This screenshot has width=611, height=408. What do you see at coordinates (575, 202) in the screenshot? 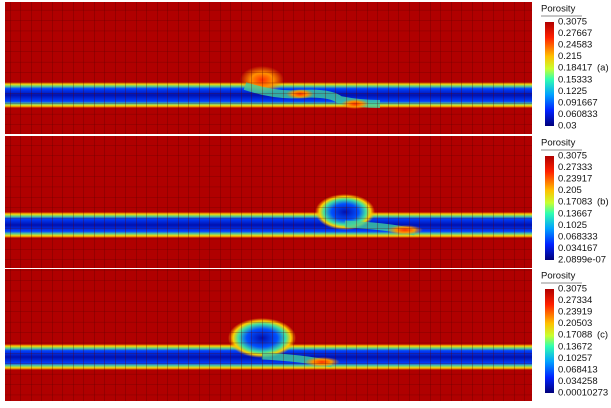
I see `colorbar-tick-label: 0.17083` at bounding box center [575, 202].